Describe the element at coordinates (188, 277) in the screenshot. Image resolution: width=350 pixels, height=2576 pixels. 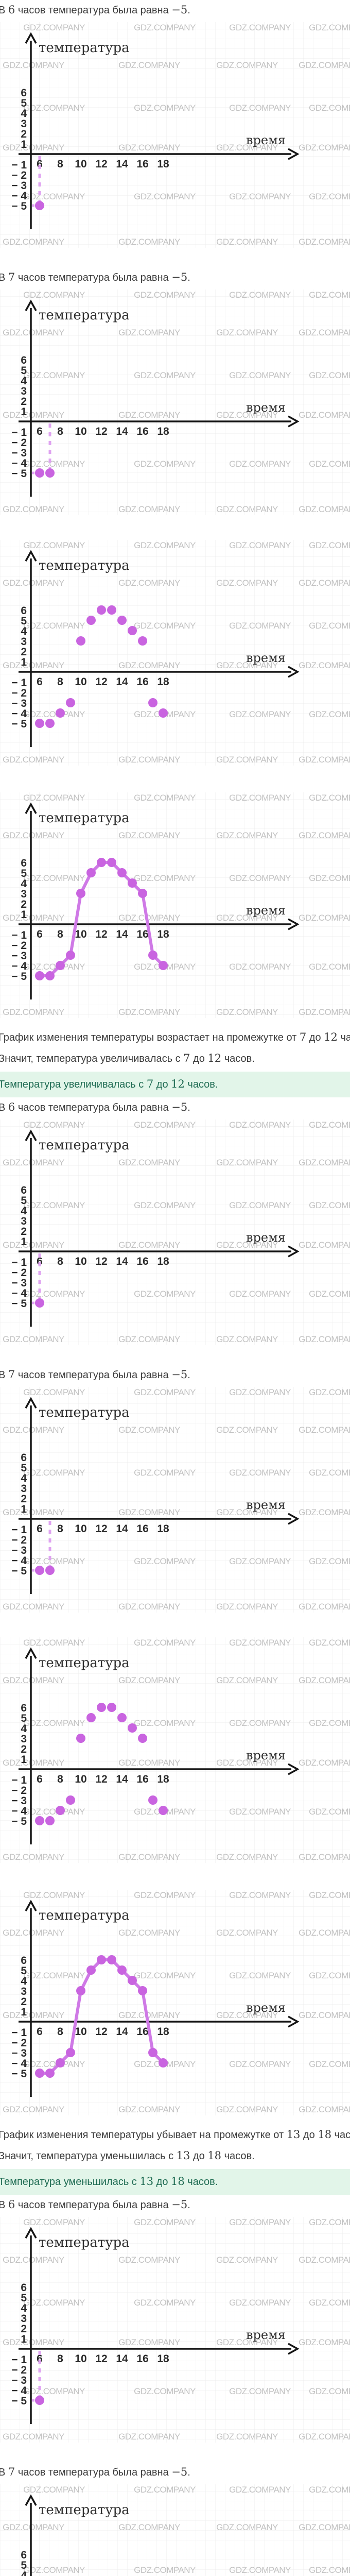
I see `text-segment: .` at that location.